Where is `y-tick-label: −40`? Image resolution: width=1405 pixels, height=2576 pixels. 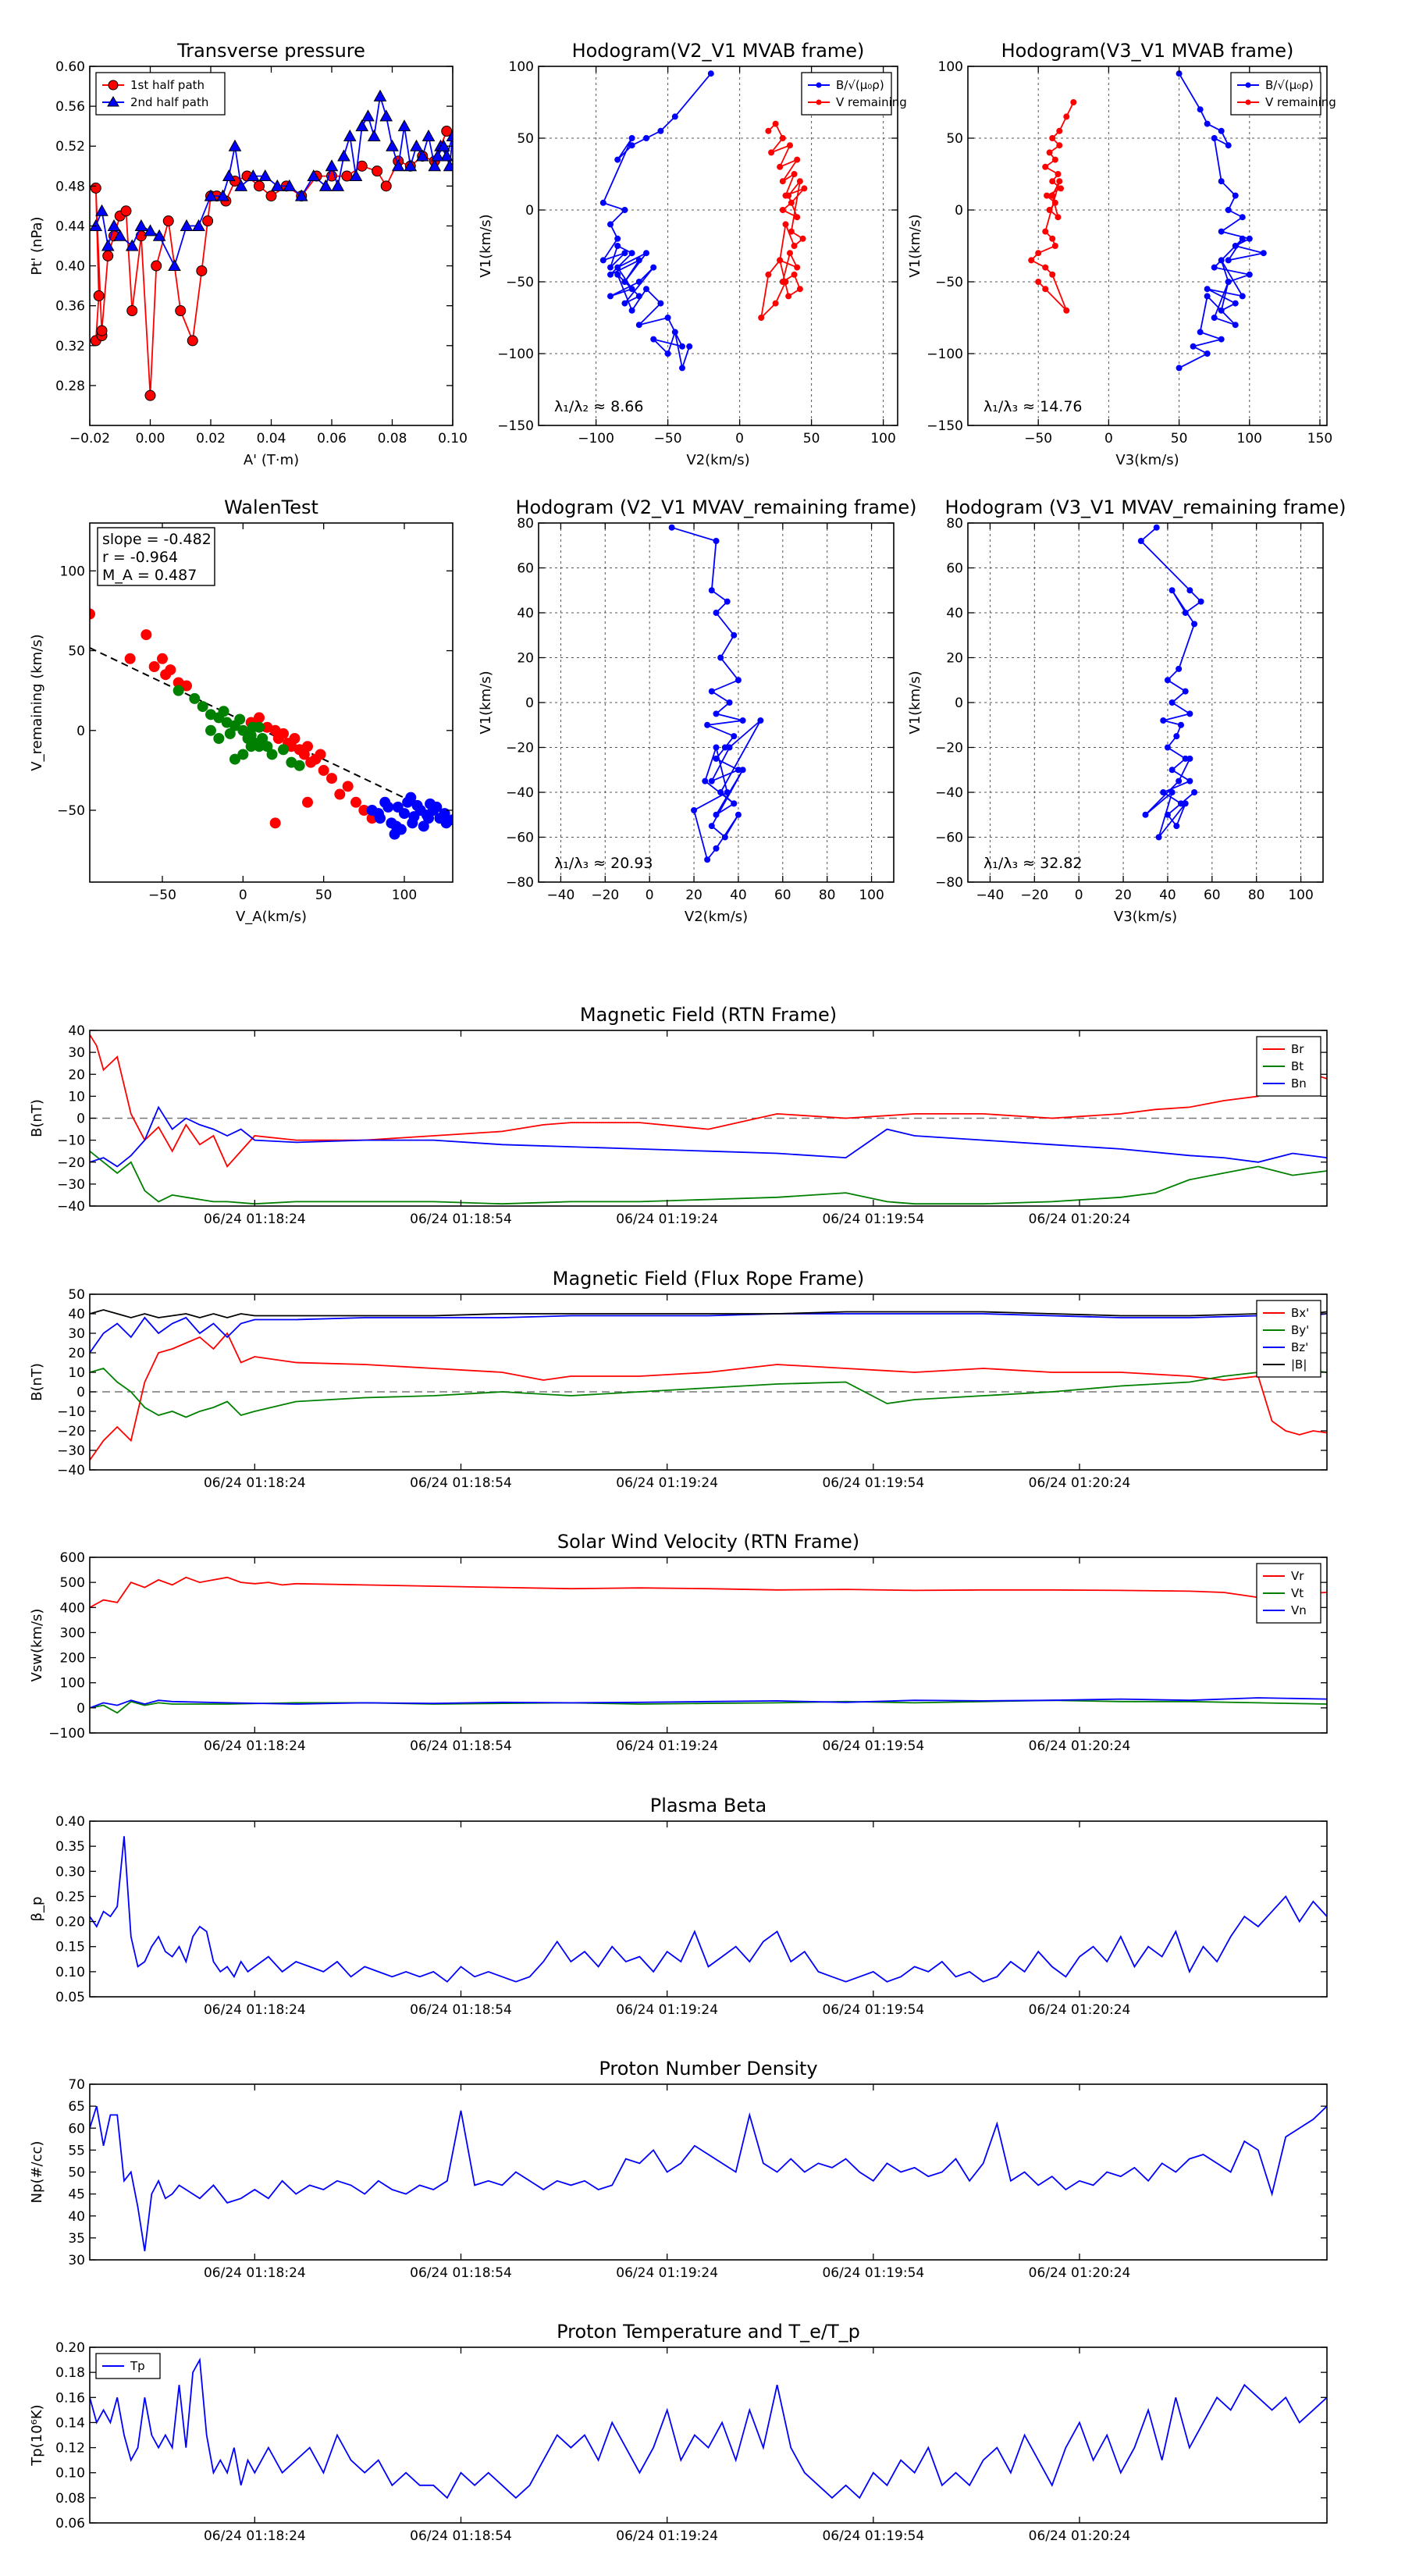 y-tick-label: −40 is located at coordinates (71, 1470).